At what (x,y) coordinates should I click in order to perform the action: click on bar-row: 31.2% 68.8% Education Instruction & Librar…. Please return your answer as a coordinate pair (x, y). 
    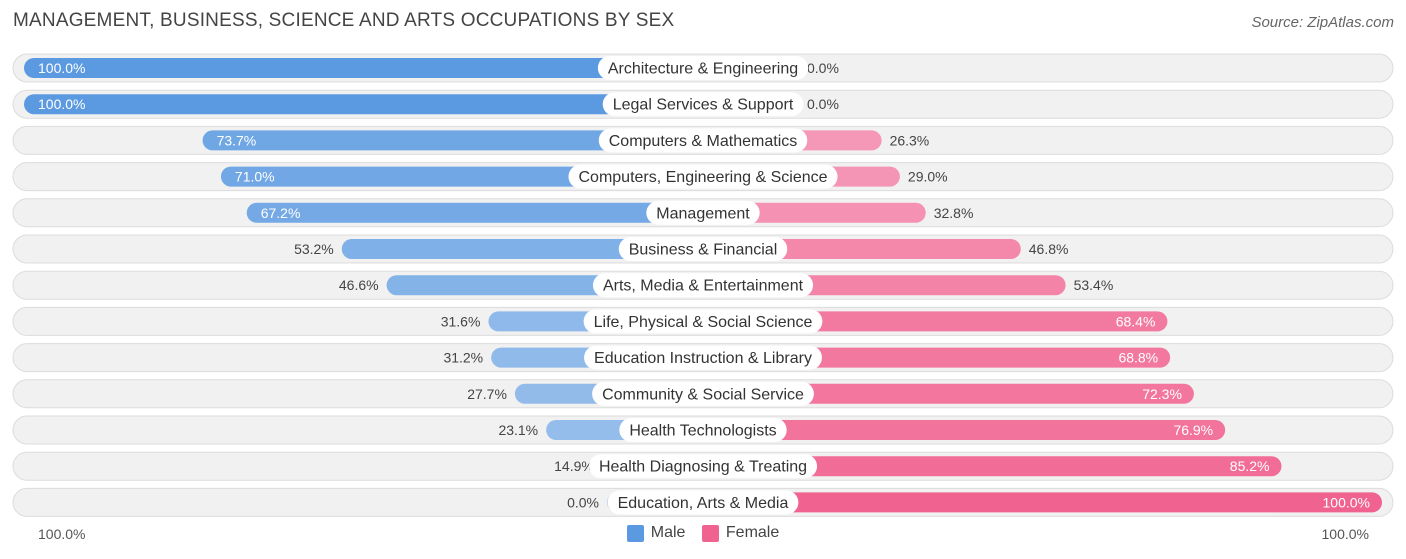
    Looking at the image, I should click on (703, 358).